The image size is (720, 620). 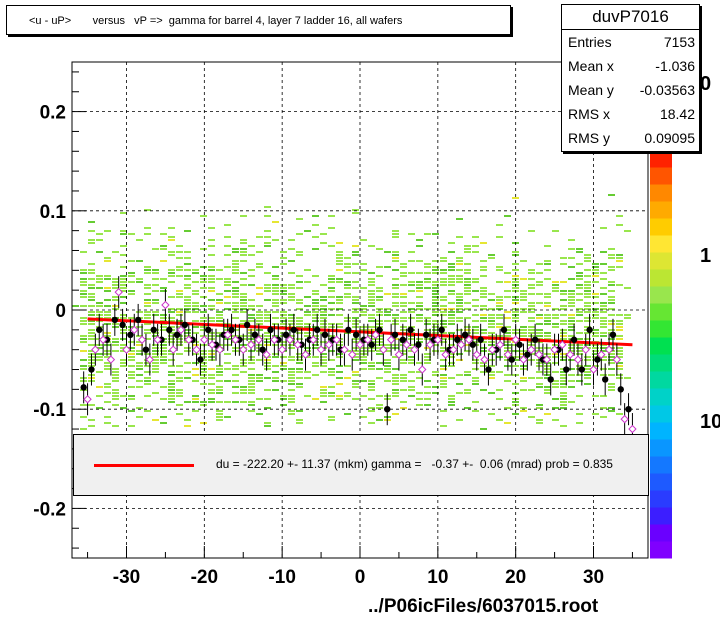 I want to click on stats-name: duvP7016, so click(x=630, y=17).